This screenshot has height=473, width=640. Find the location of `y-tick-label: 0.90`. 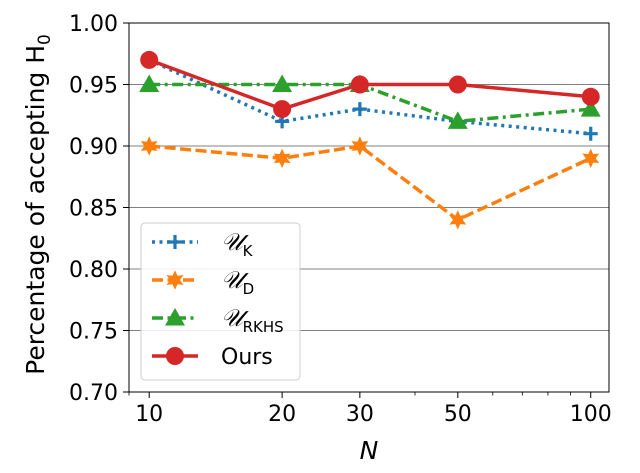

y-tick-label: 0.90 is located at coordinates (93, 147).